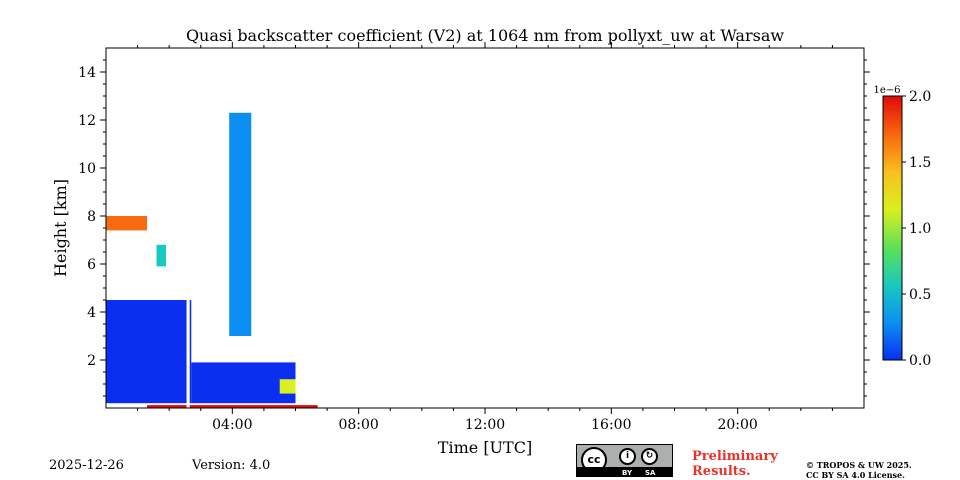  I want to click on cc-by-label: BY, so click(627, 473).